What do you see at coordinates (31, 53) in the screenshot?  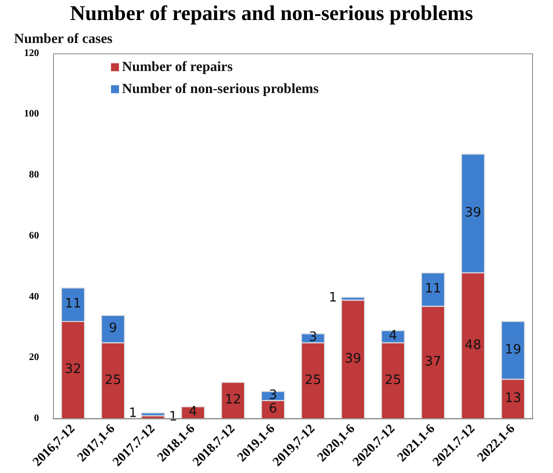 I see `y-tick-label: 120` at bounding box center [31, 53].